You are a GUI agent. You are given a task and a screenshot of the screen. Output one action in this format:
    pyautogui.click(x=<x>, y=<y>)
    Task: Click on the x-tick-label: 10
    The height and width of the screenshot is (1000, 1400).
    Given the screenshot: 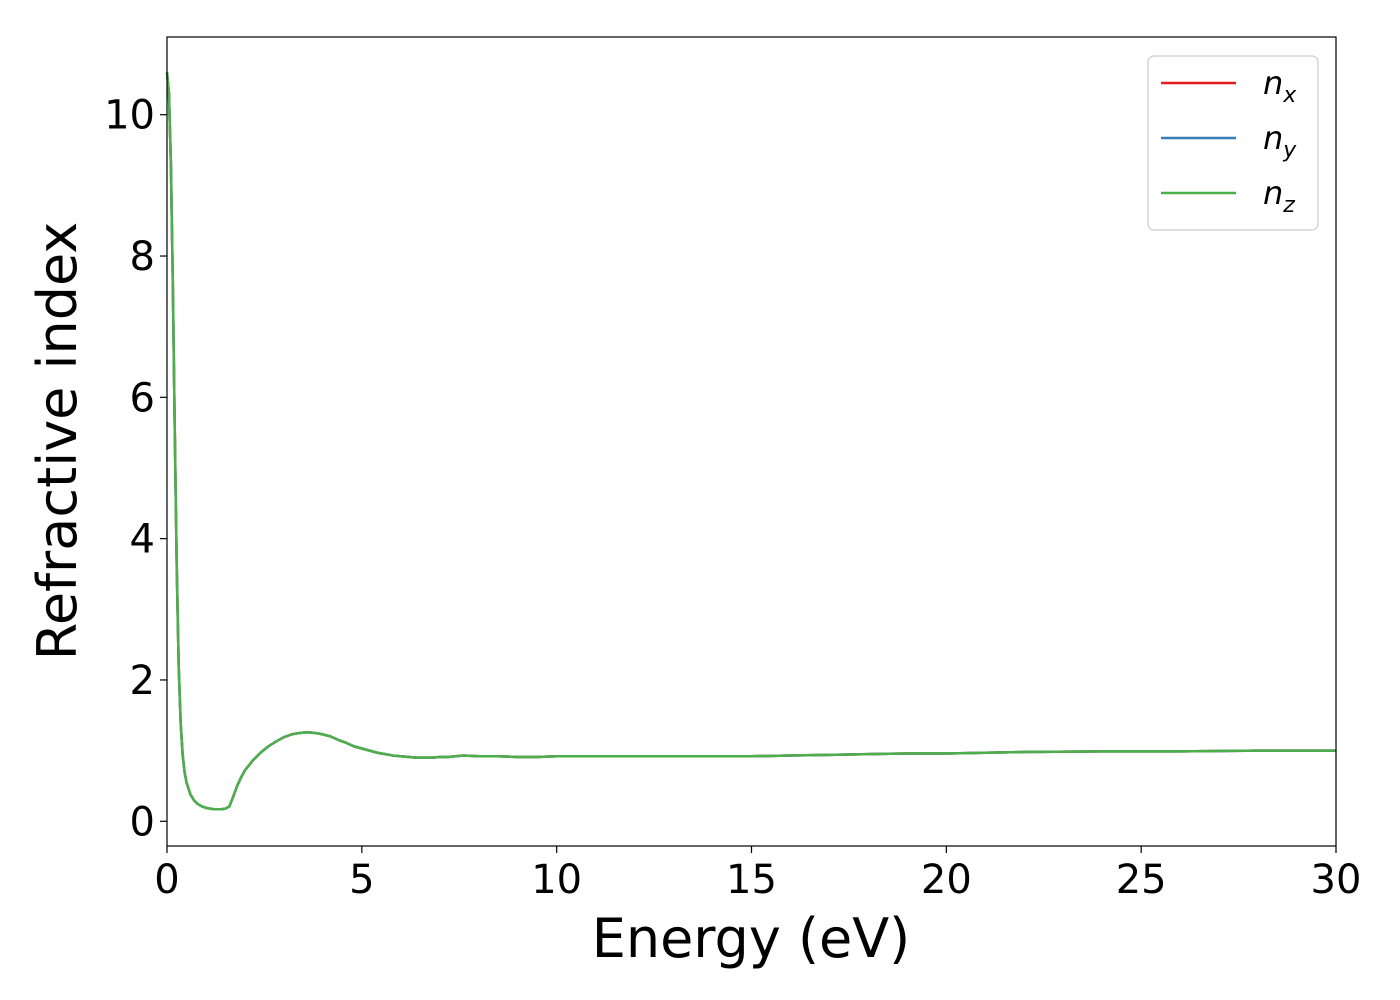 What is the action you would take?
    pyautogui.click(x=556, y=880)
    